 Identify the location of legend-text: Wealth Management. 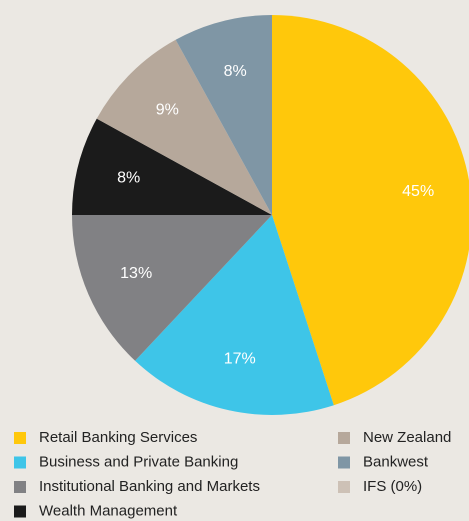
(108, 510).